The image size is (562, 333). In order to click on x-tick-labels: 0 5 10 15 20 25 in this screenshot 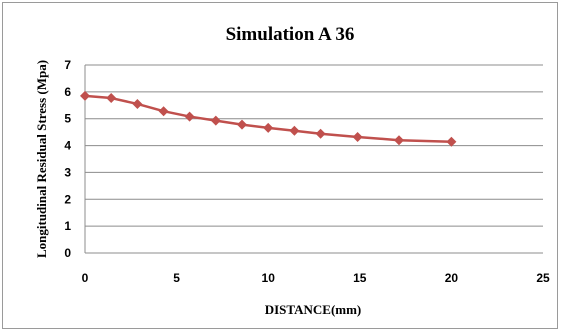, I will do `click(316, 278)`.